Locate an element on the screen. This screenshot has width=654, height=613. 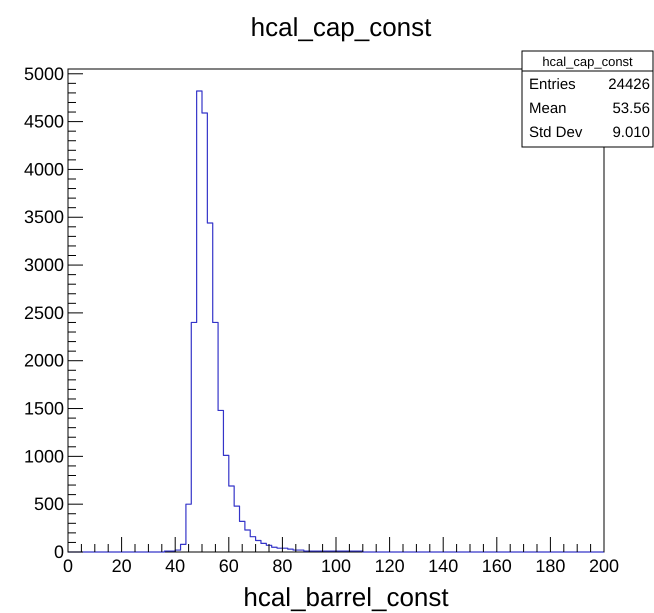
x-tick-label: 40 is located at coordinates (175, 566).